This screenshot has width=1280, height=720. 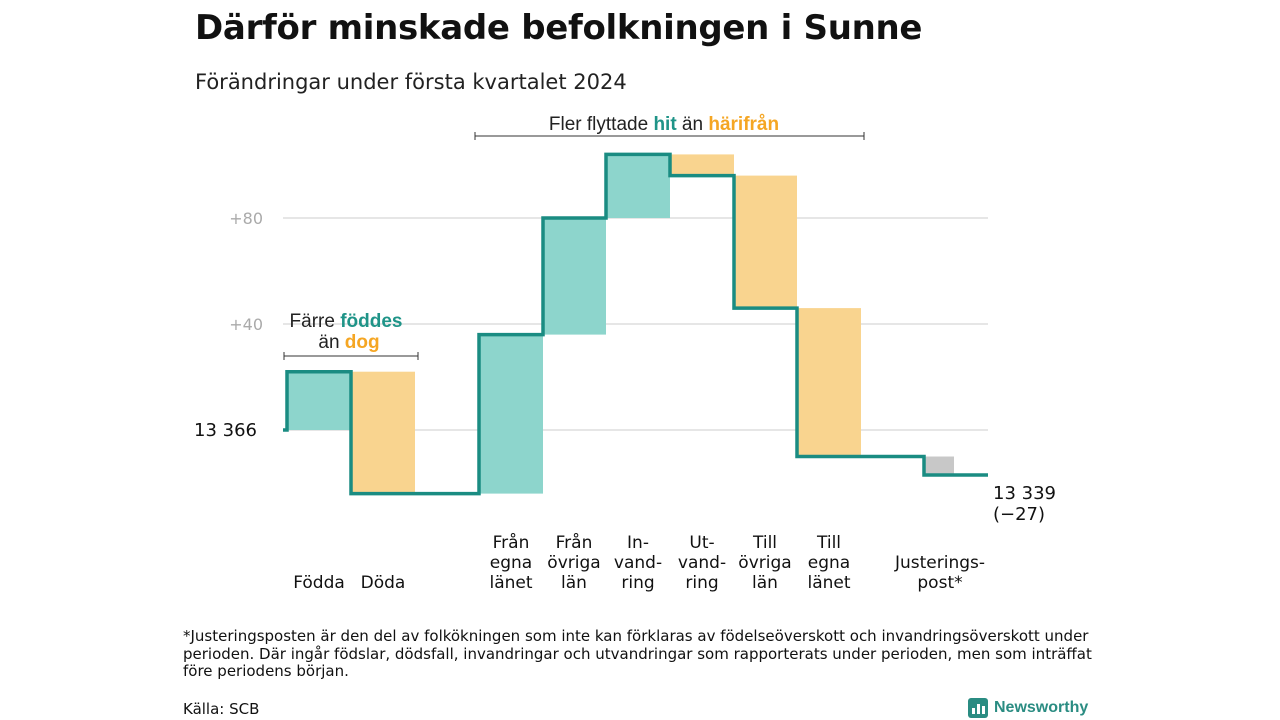 I want to click on end-value-label: 13 339, so click(x=1024, y=493).